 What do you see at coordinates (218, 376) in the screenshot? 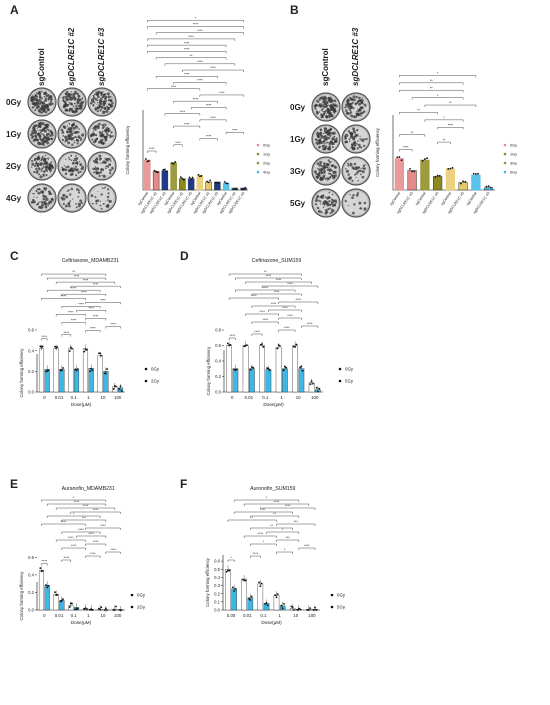
I see `y-tick-label-D-1: 0.2` at bounding box center [218, 376].